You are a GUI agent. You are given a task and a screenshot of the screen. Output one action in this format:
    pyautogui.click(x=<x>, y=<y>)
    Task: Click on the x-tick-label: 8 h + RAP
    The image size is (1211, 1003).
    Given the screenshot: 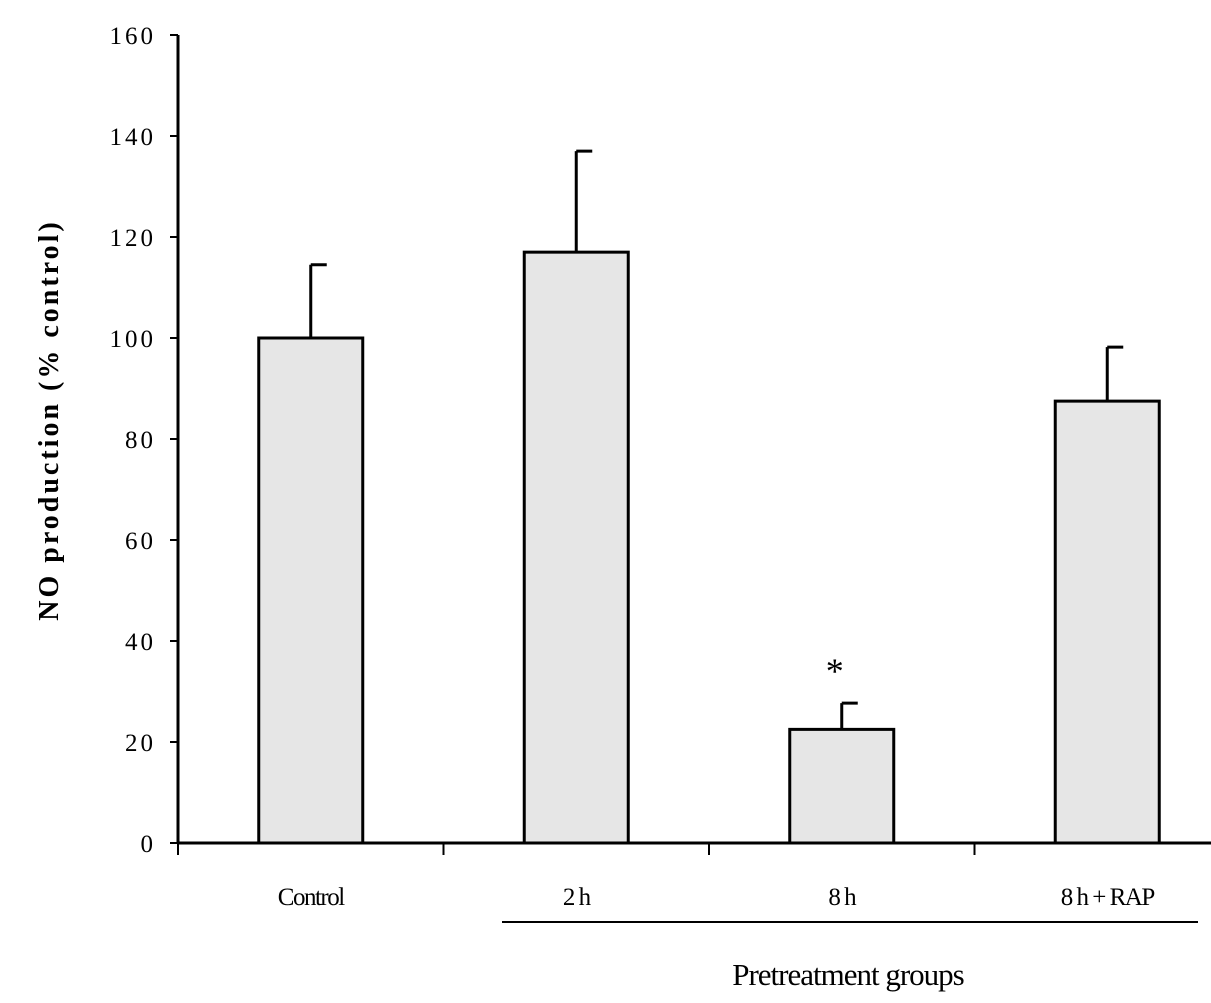 What is the action you would take?
    pyautogui.click(x=1108, y=897)
    